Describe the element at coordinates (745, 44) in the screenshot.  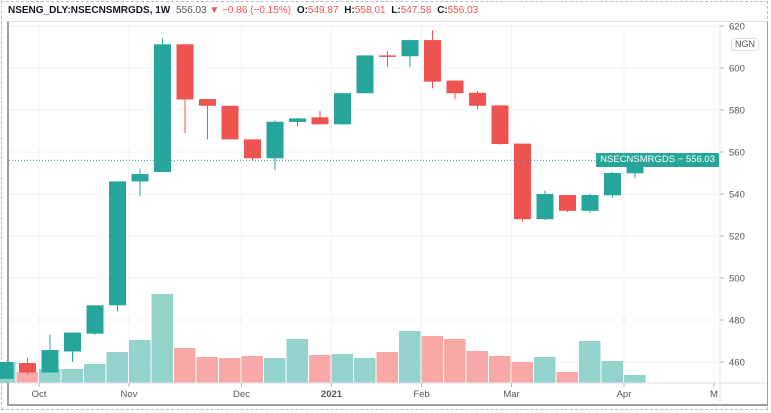
I see `currency-badge: NGN` at that location.